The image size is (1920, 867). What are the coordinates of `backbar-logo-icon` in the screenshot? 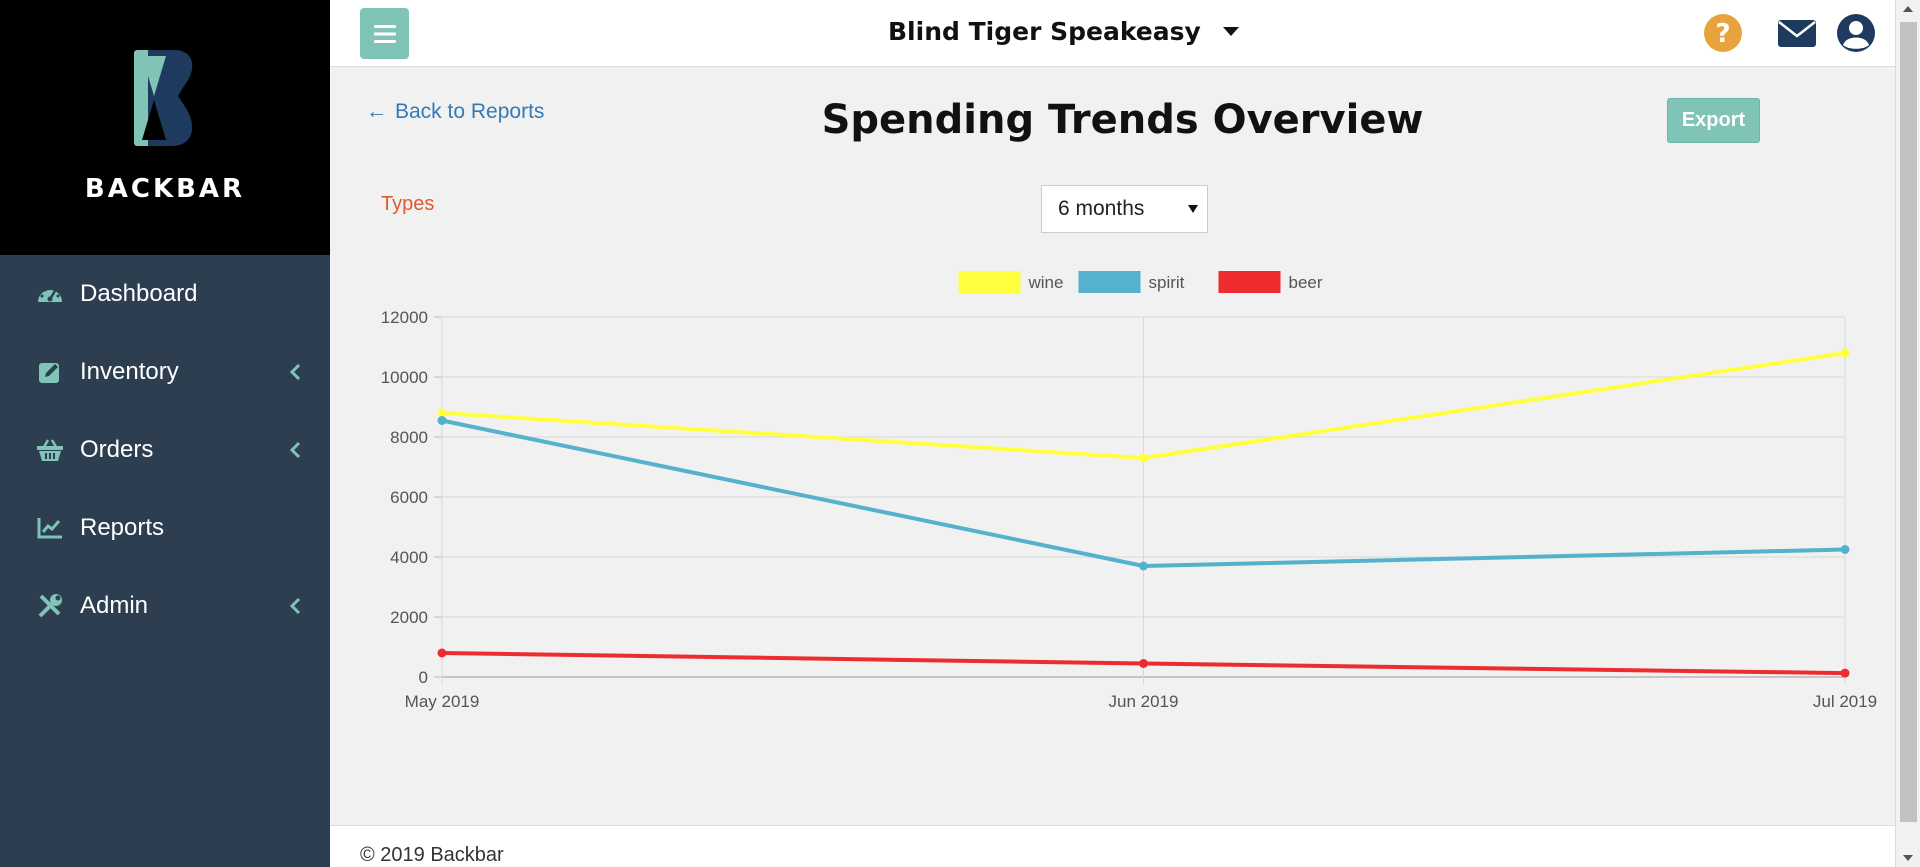 It's located at (163, 98).